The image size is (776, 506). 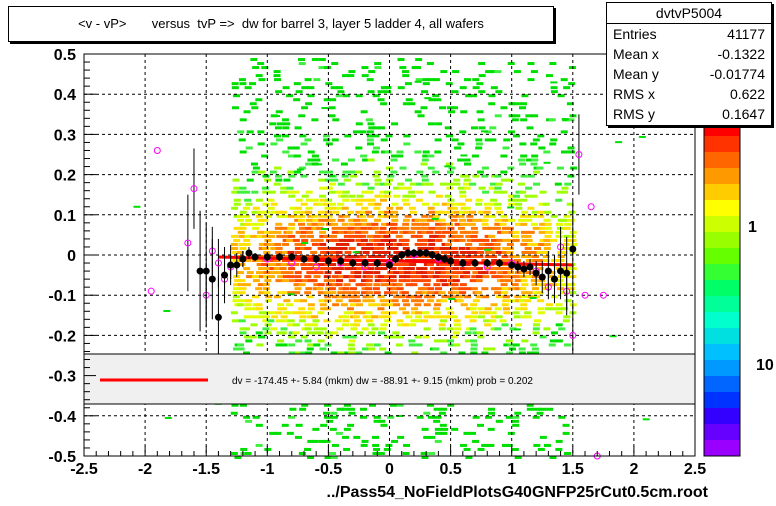 I want to click on x-tick-label: 0.5, so click(x=450, y=469).